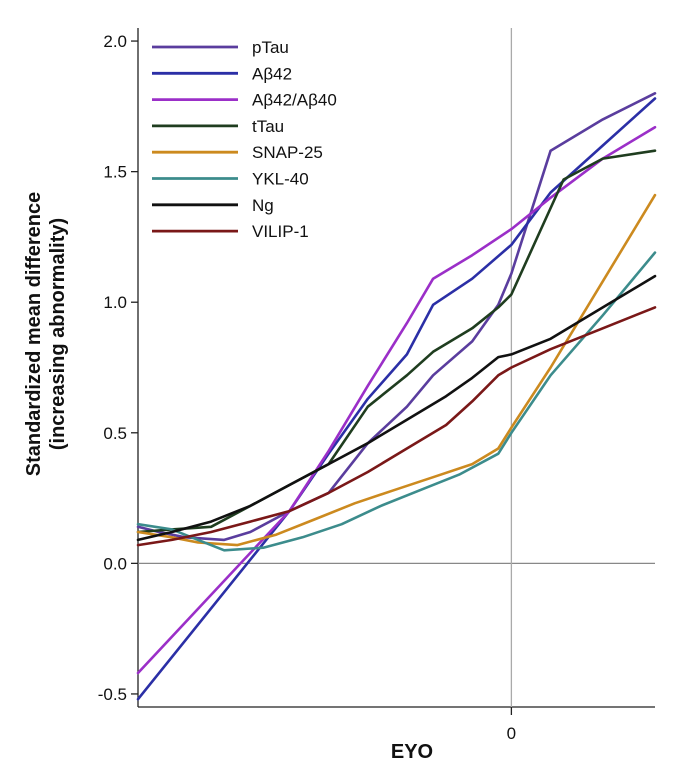  What do you see at coordinates (268, 126) in the screenshot?
I see `legend-label: tTau` at bounding box center [268, 126].